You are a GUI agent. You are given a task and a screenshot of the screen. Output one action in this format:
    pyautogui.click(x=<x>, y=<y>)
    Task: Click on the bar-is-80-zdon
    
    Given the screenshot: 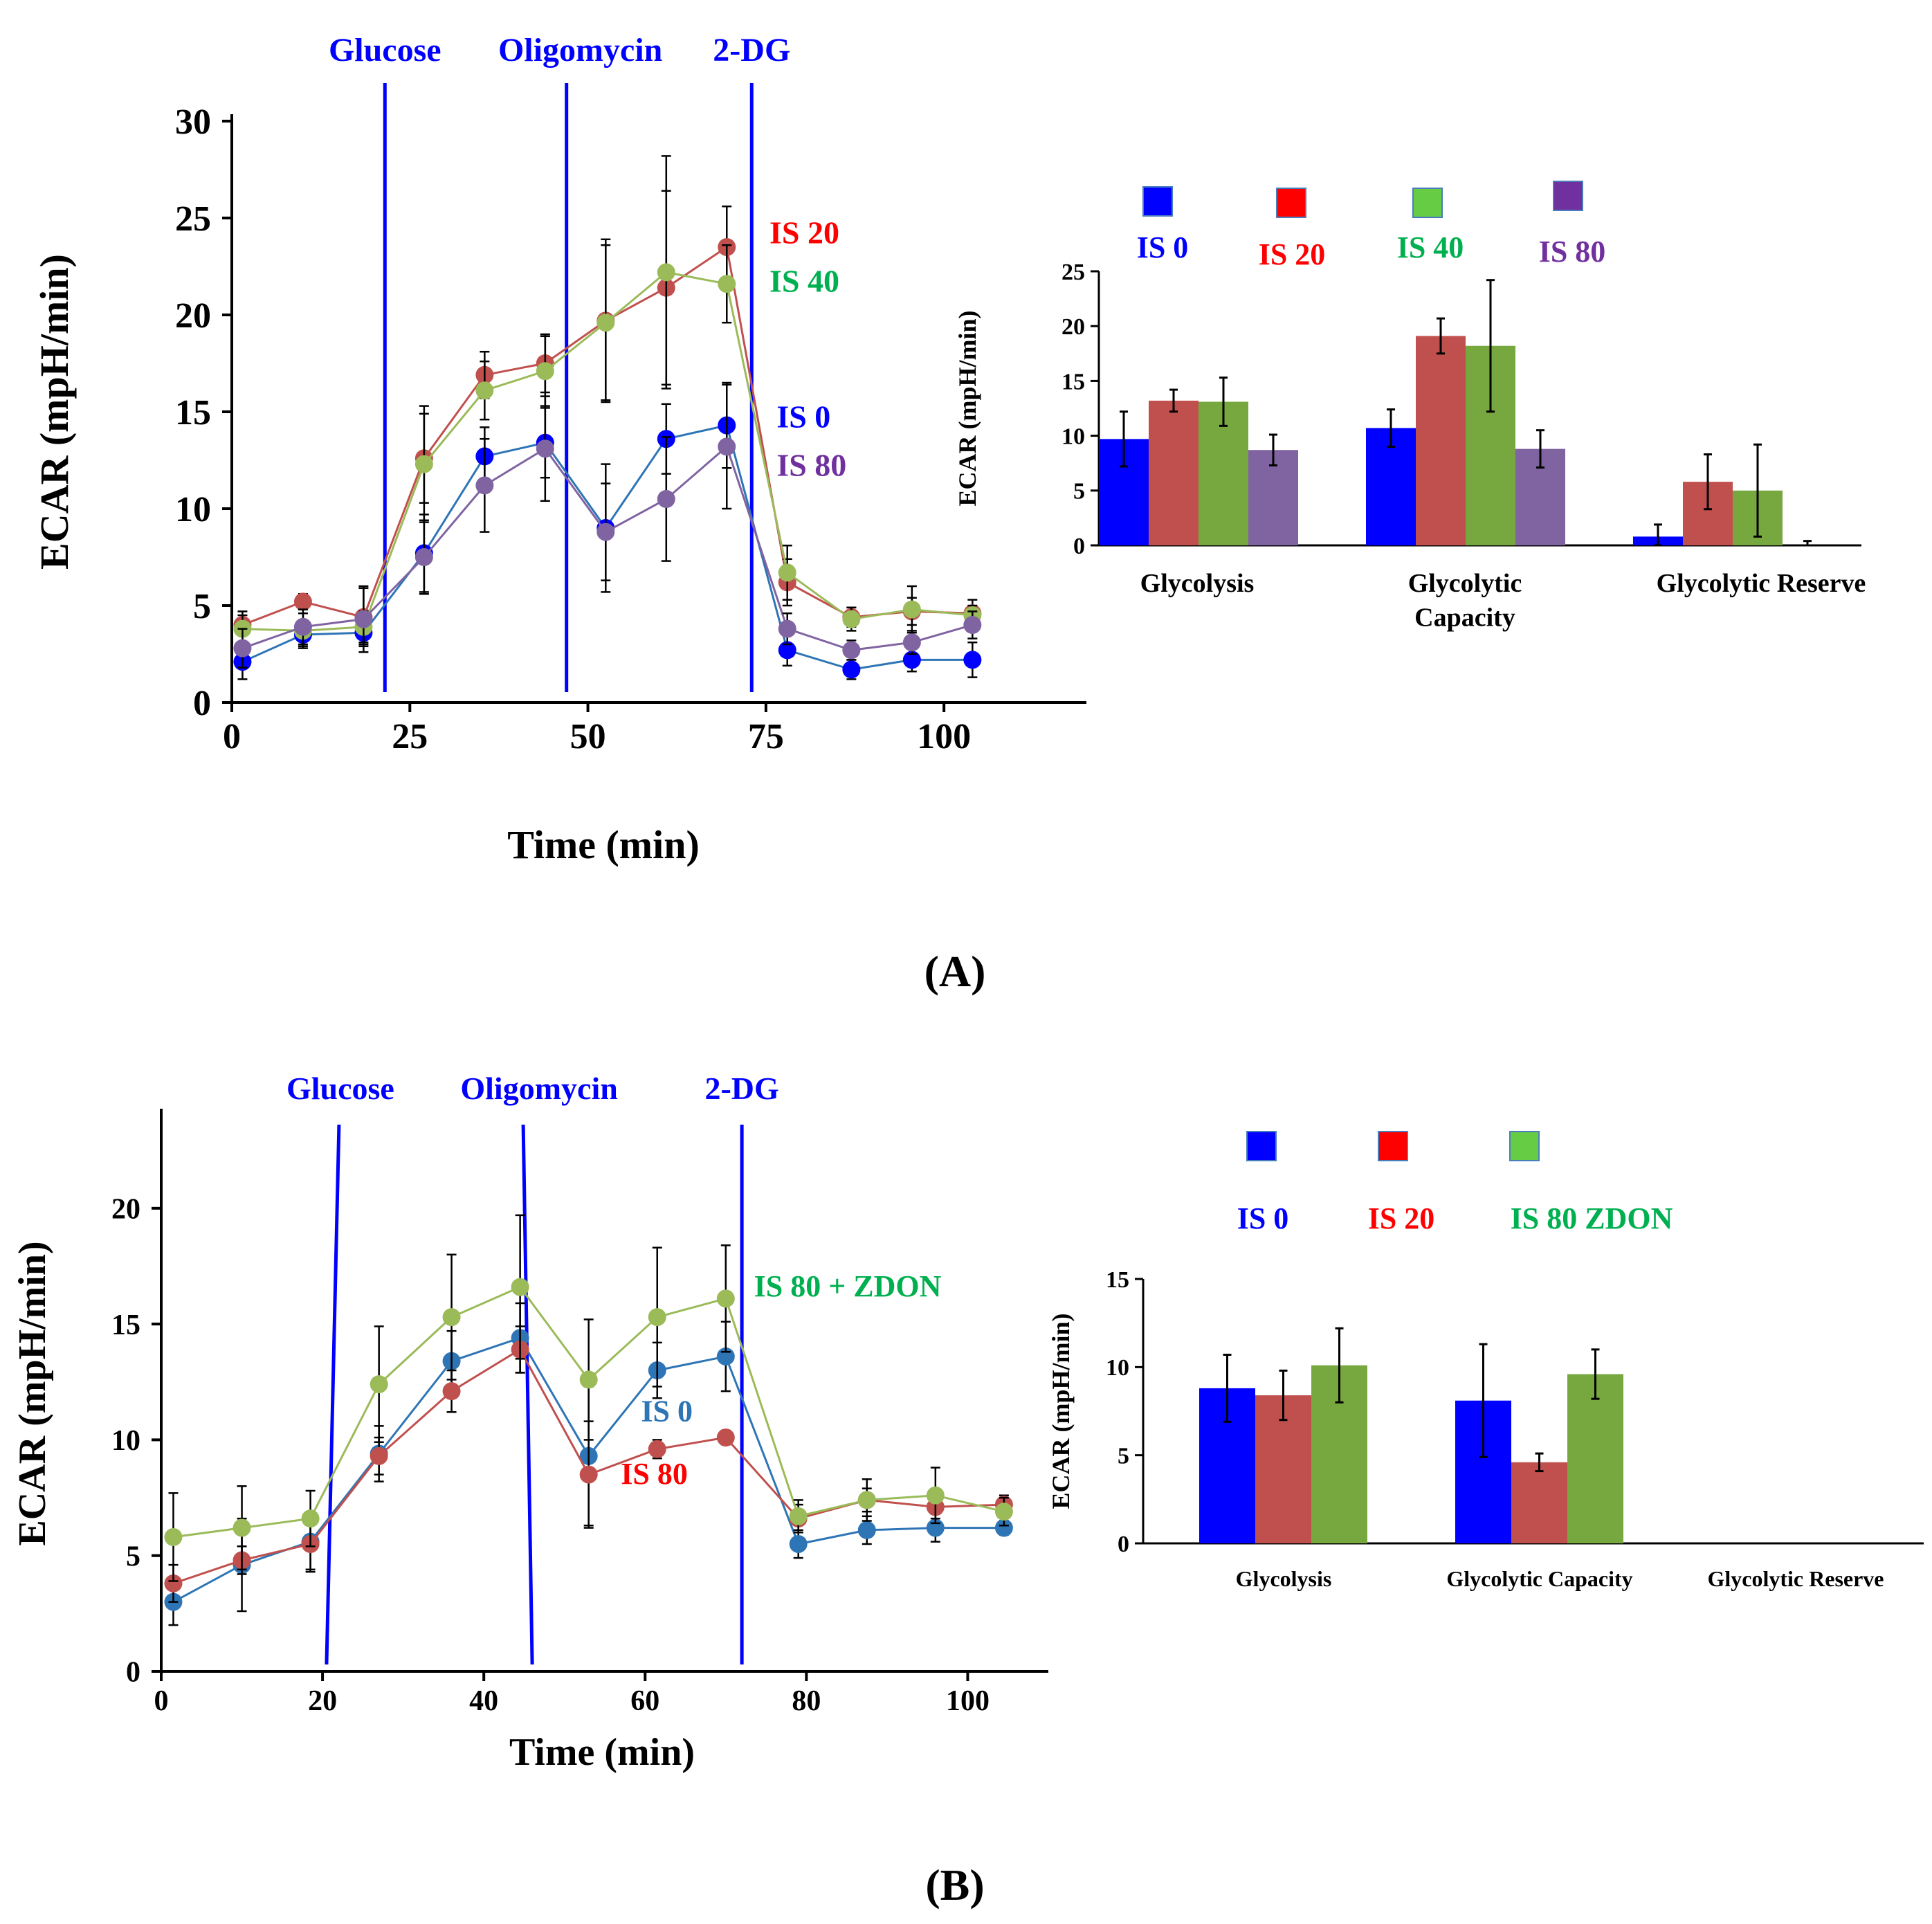 What is the action you would take?
    pyautogui.click(x=1595, y=1458)
    